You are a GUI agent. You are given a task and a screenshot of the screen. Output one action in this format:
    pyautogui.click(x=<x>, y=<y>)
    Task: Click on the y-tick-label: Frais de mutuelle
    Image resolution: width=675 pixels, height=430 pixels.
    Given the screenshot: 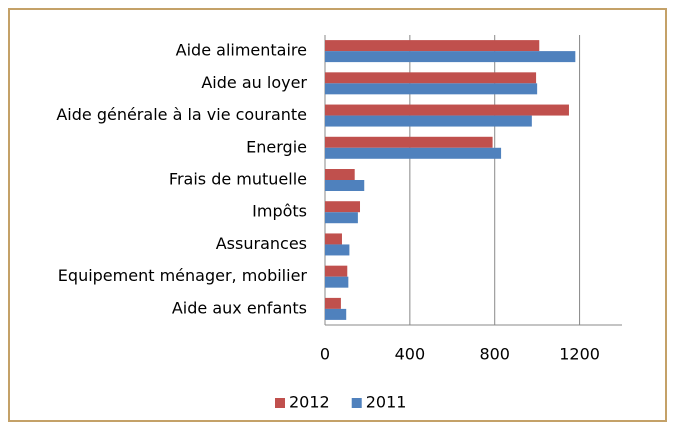 What is the action you would take?
    pyautogui.click(x=238, y=179)
    